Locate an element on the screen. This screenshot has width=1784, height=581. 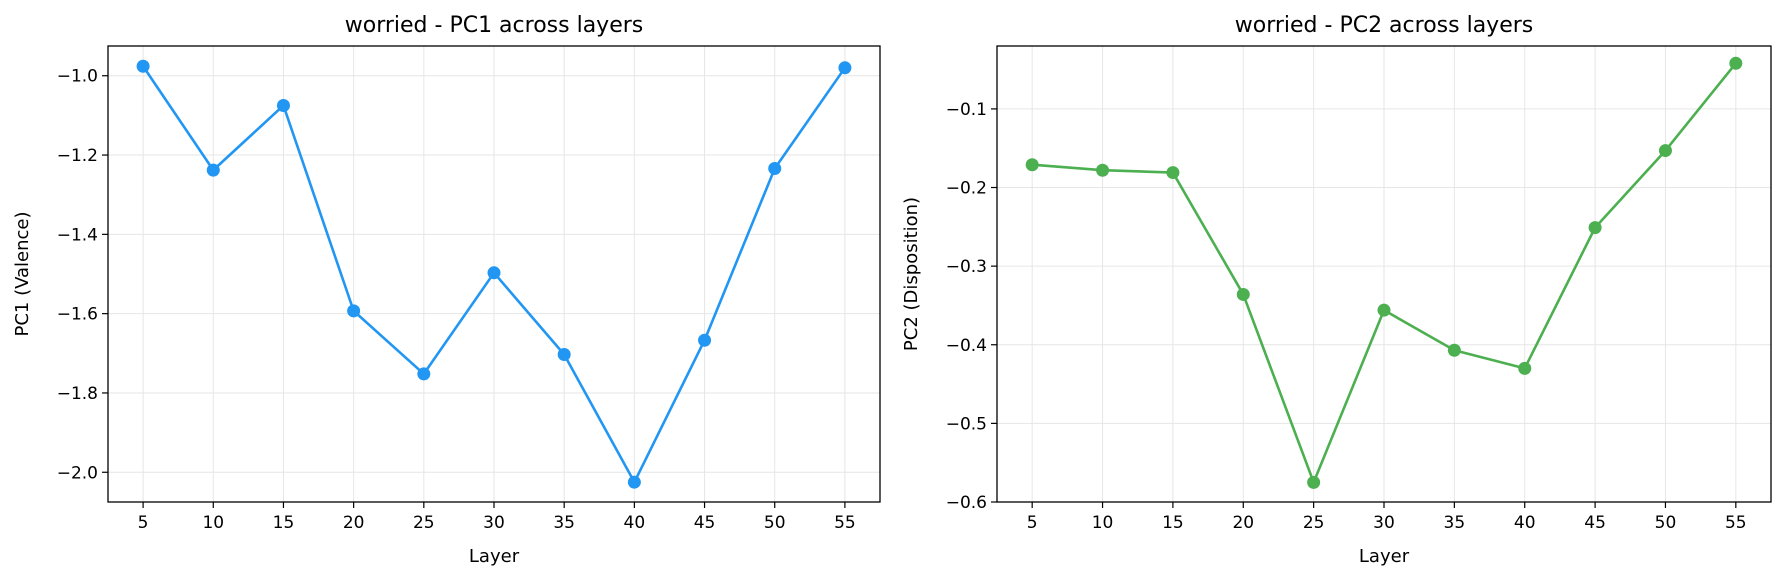
y-tick-label: −0.4 is located at coordinates (966, 346).